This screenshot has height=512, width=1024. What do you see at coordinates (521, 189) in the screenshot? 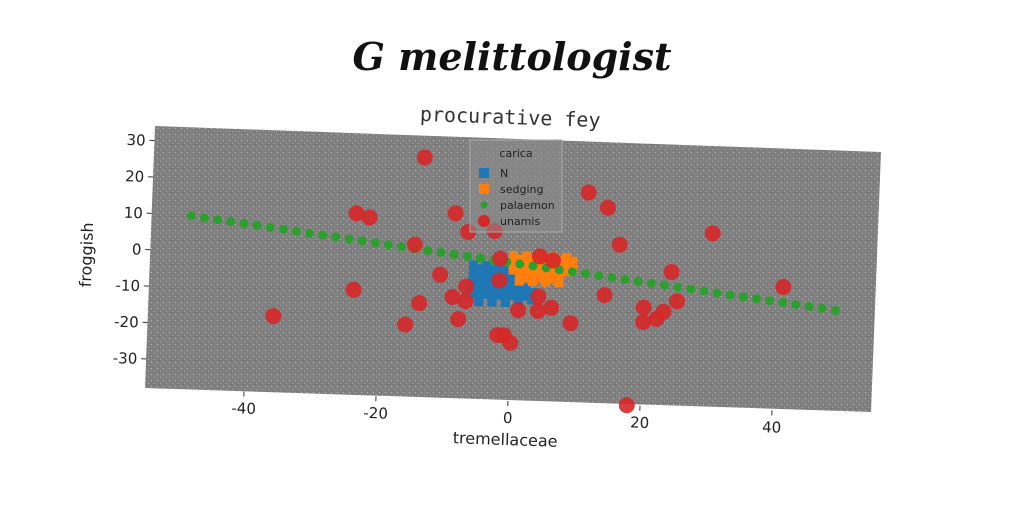
I see `legend-entry-label: sedging` at bounding box center [521, 189].